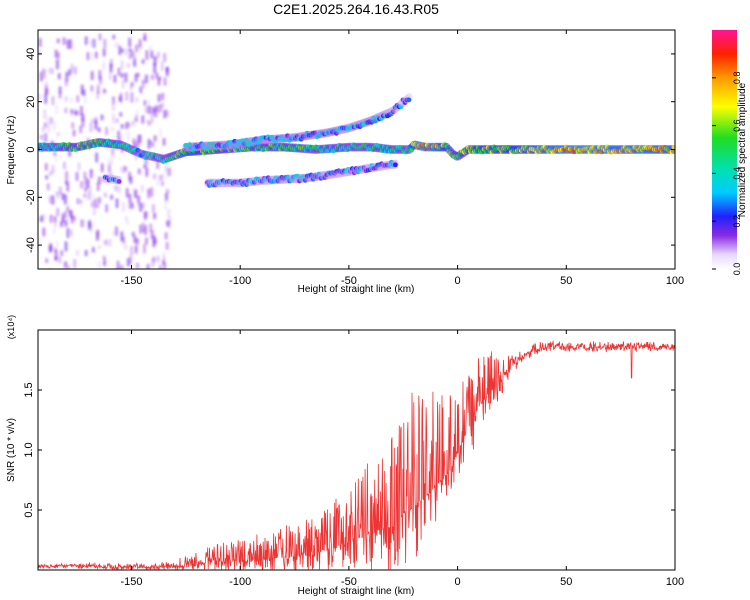 This screenshot has width=750, height=600. What do you see at coordinates (356, 9) in the screenshot?
I see `figure-title: C2E1.2025.264.16.43.R05` at bounding box center [356, 9].